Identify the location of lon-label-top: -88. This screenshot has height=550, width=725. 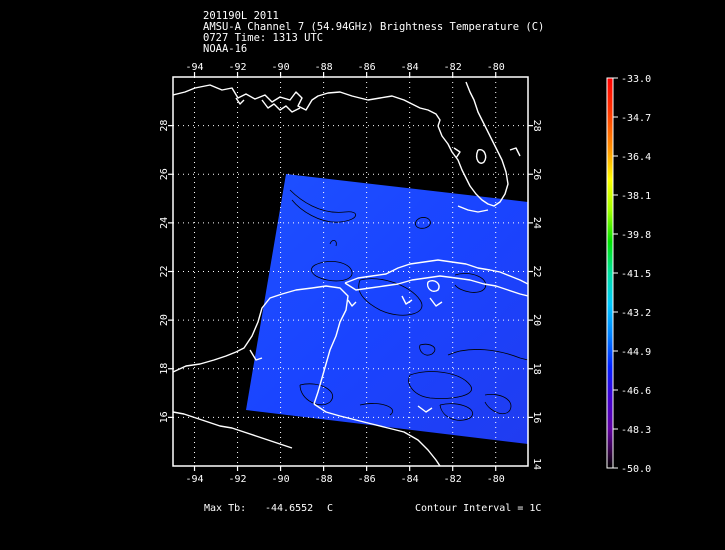
(324, 67).